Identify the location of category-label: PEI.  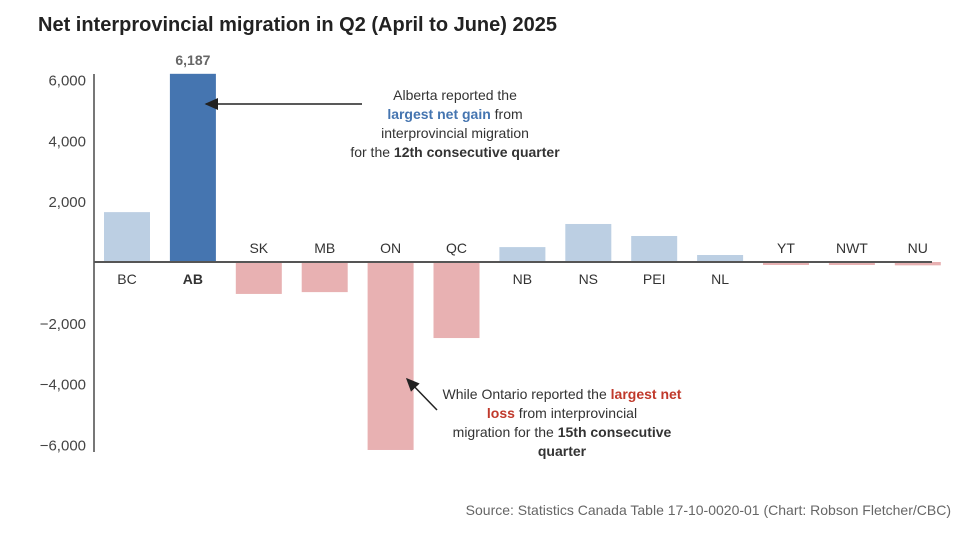
(654, 279).